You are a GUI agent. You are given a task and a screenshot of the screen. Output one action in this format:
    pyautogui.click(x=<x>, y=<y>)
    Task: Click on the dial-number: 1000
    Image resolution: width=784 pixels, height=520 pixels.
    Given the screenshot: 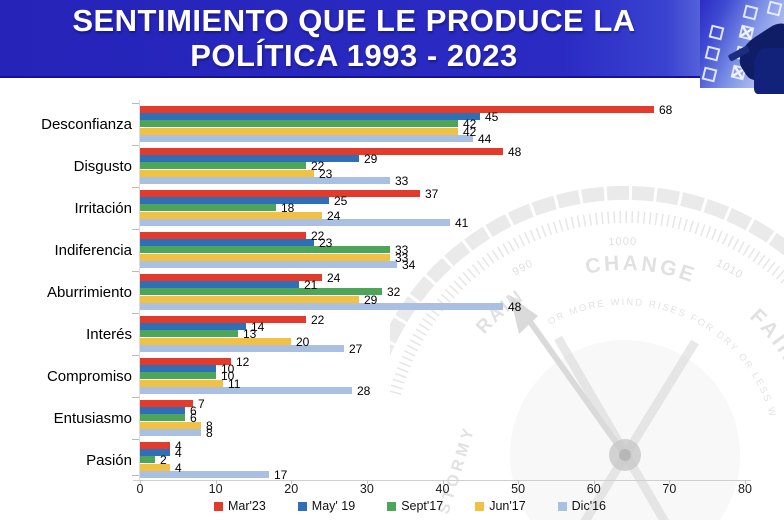 What is the action you would take?
    pyautogui.click(x=622, y=242)
    